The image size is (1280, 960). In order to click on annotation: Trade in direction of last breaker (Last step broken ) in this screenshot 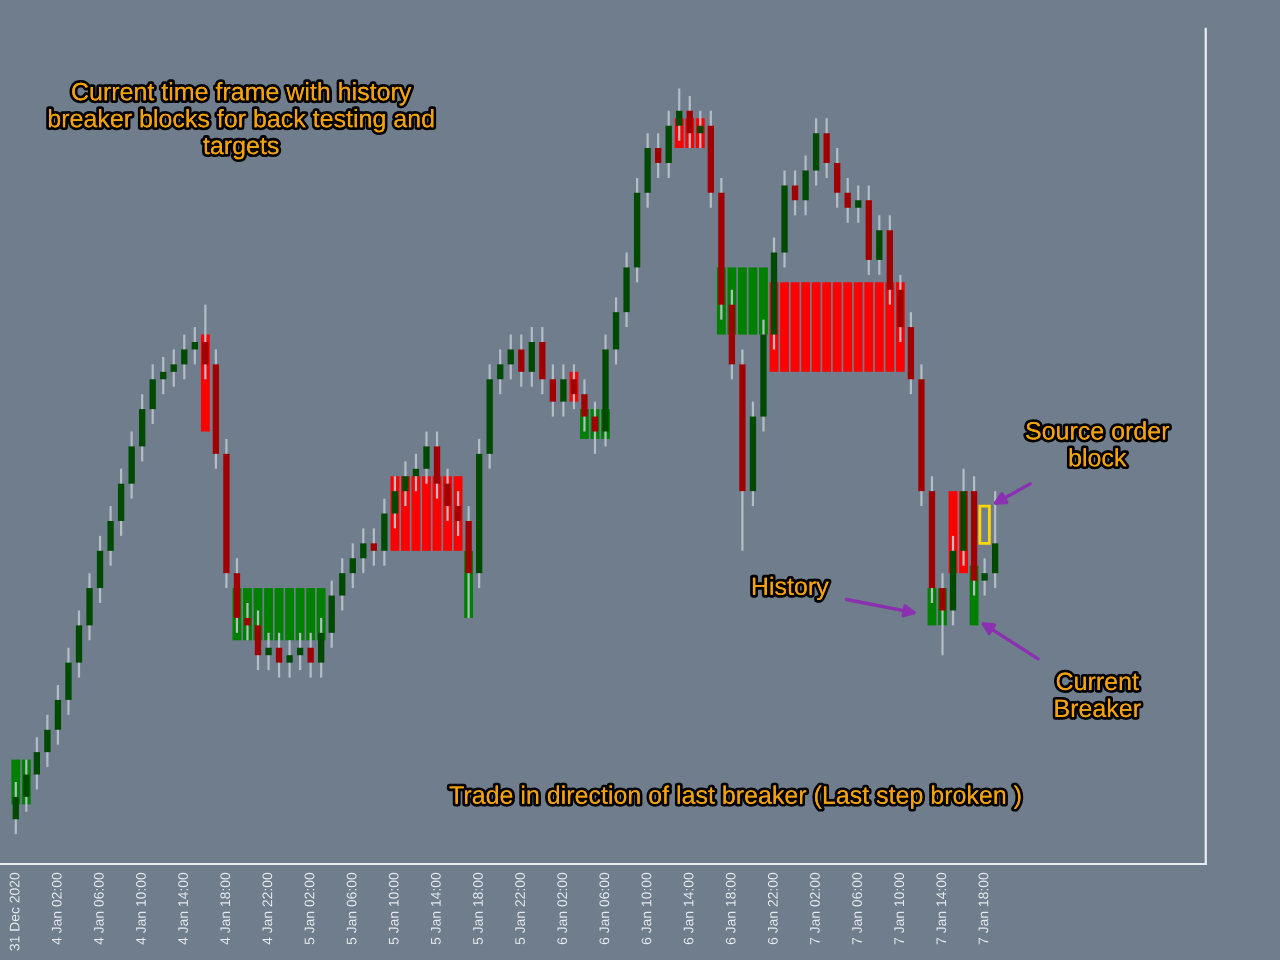, I will do `click(735, 797)`.